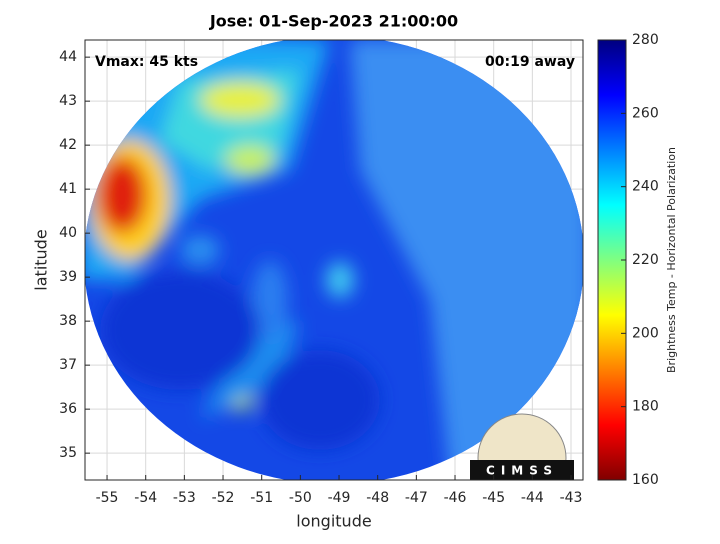 The height and width of the screenshot is (544, 720). What do you see at coordinates (645, 260) in the screenshot?
I see `colorbar-tick-label: 220` at bounding box center [645, 260].